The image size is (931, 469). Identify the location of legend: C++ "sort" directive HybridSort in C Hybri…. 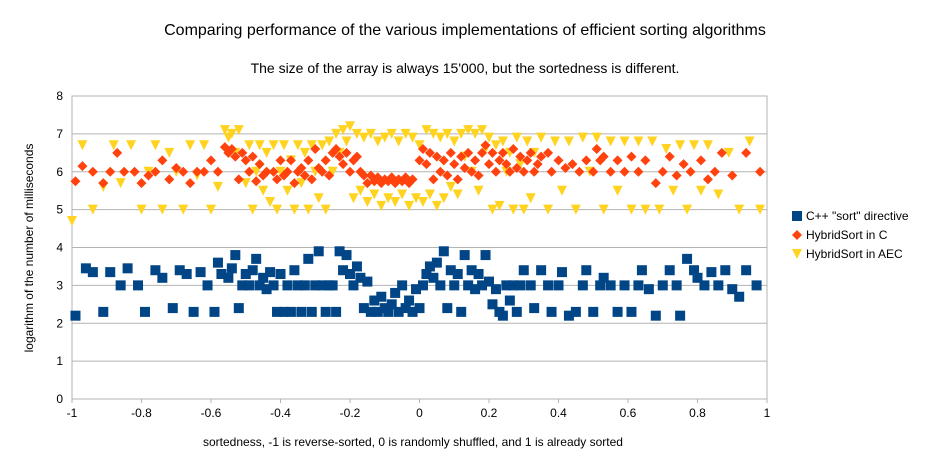
(850, 235).